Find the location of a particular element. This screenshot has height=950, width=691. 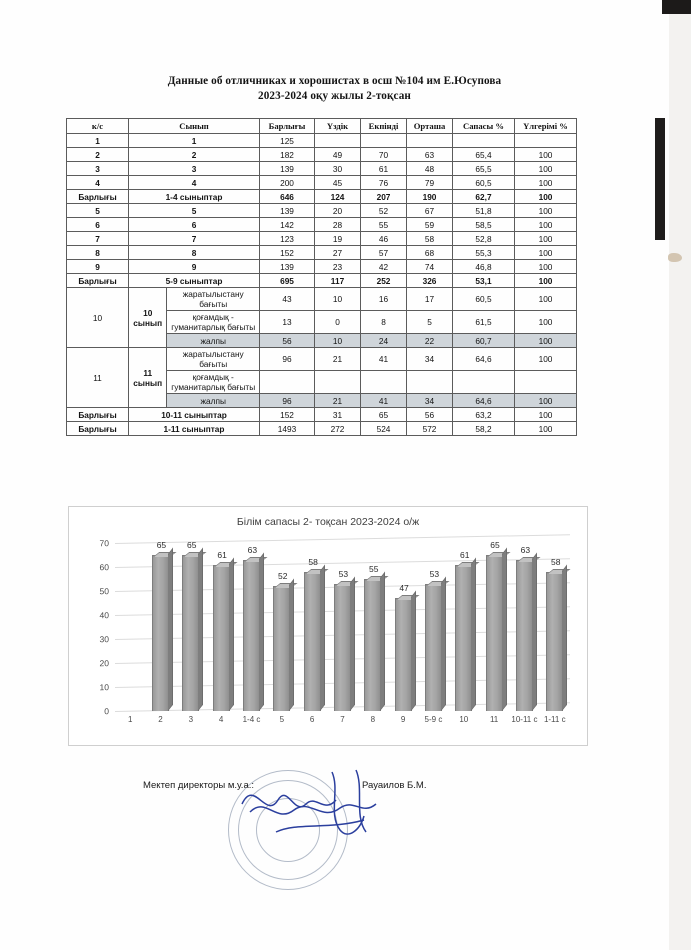

x-axis-tick-label: 7 is located at coordinates (342, 719).